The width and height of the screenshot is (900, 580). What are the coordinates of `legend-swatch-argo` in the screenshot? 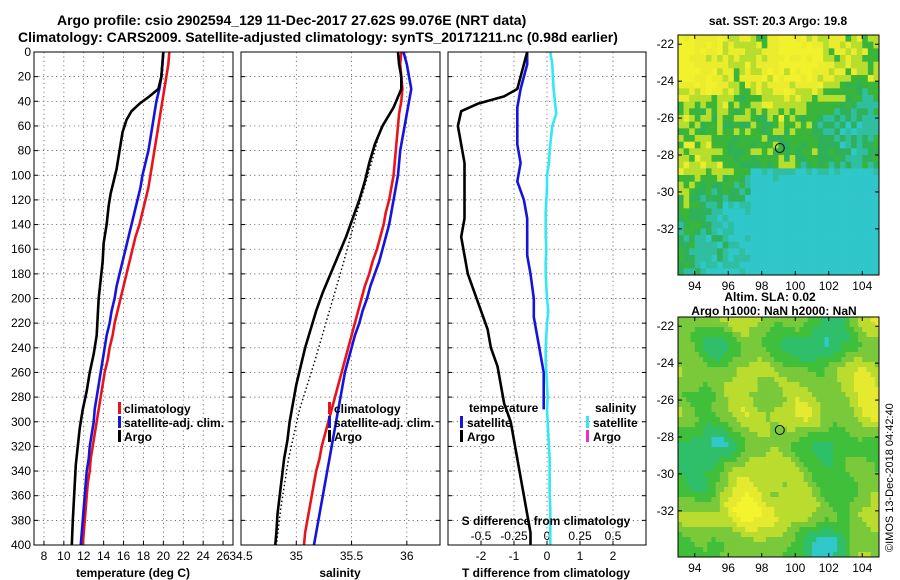 It's located at (329, 436).